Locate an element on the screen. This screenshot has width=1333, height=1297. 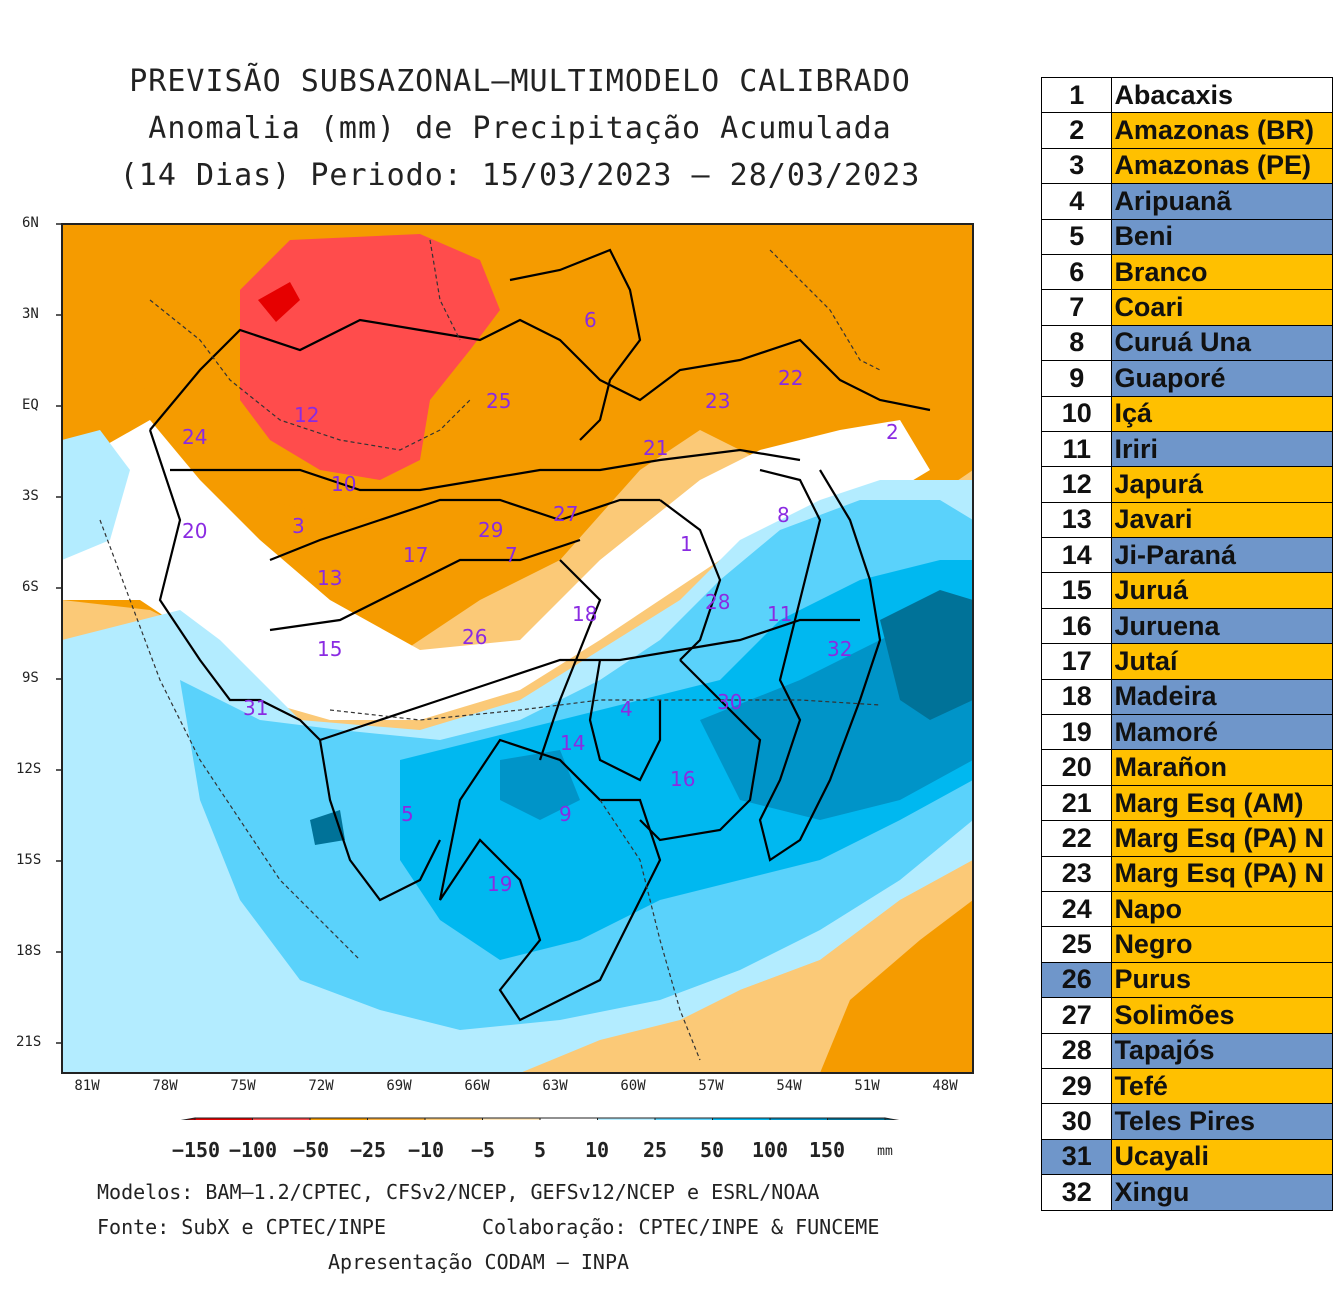
lat-label-eq: EQ is located at coordinates (30, 405).